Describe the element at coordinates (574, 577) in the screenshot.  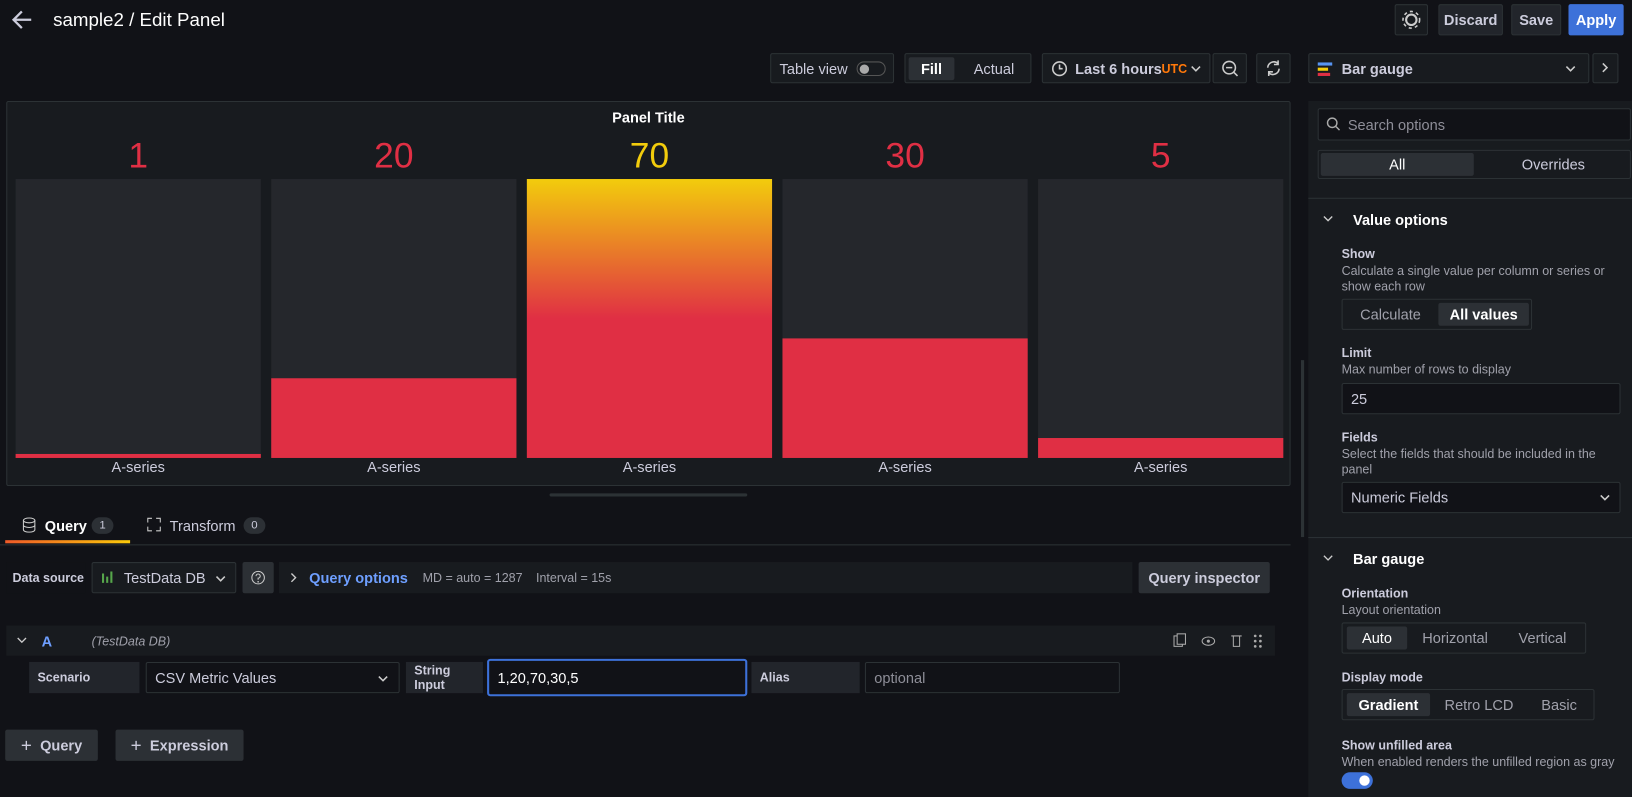
I see `interval: Interval = 15s` at that location.